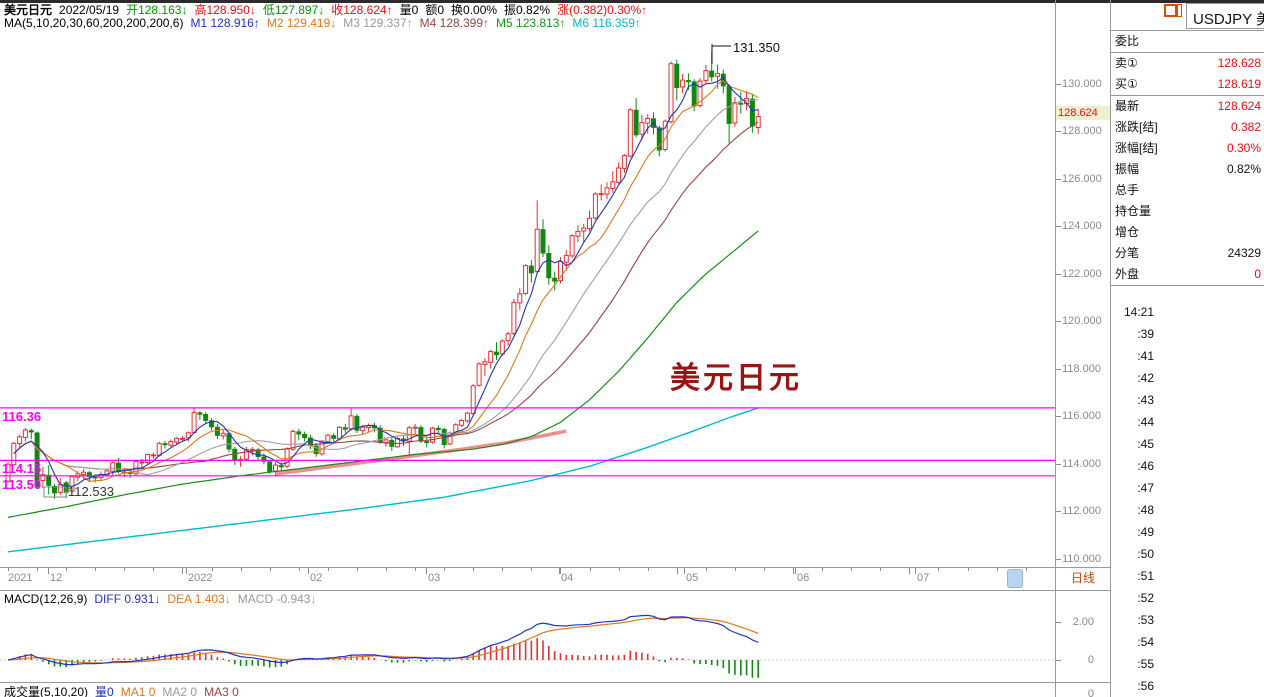 The image size is (1264, 697). I want to click on tick-time: :55, so click(1145, 664).